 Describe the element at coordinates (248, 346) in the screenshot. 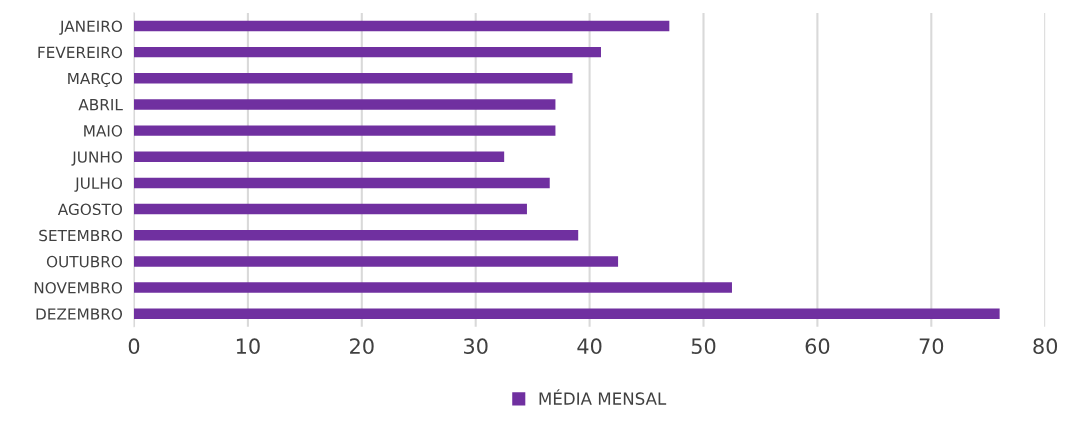

I see `x-tick-label: 10` at that location.